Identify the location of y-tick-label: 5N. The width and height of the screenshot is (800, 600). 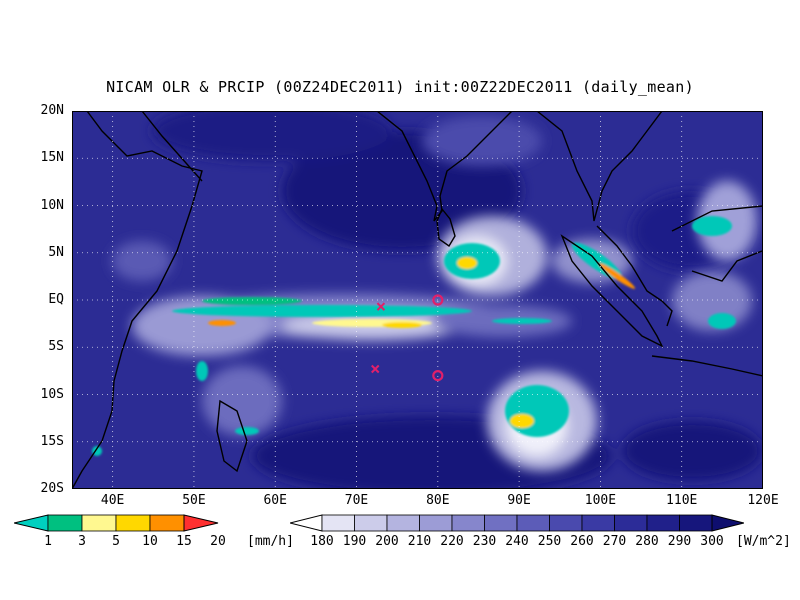
(56, 252).